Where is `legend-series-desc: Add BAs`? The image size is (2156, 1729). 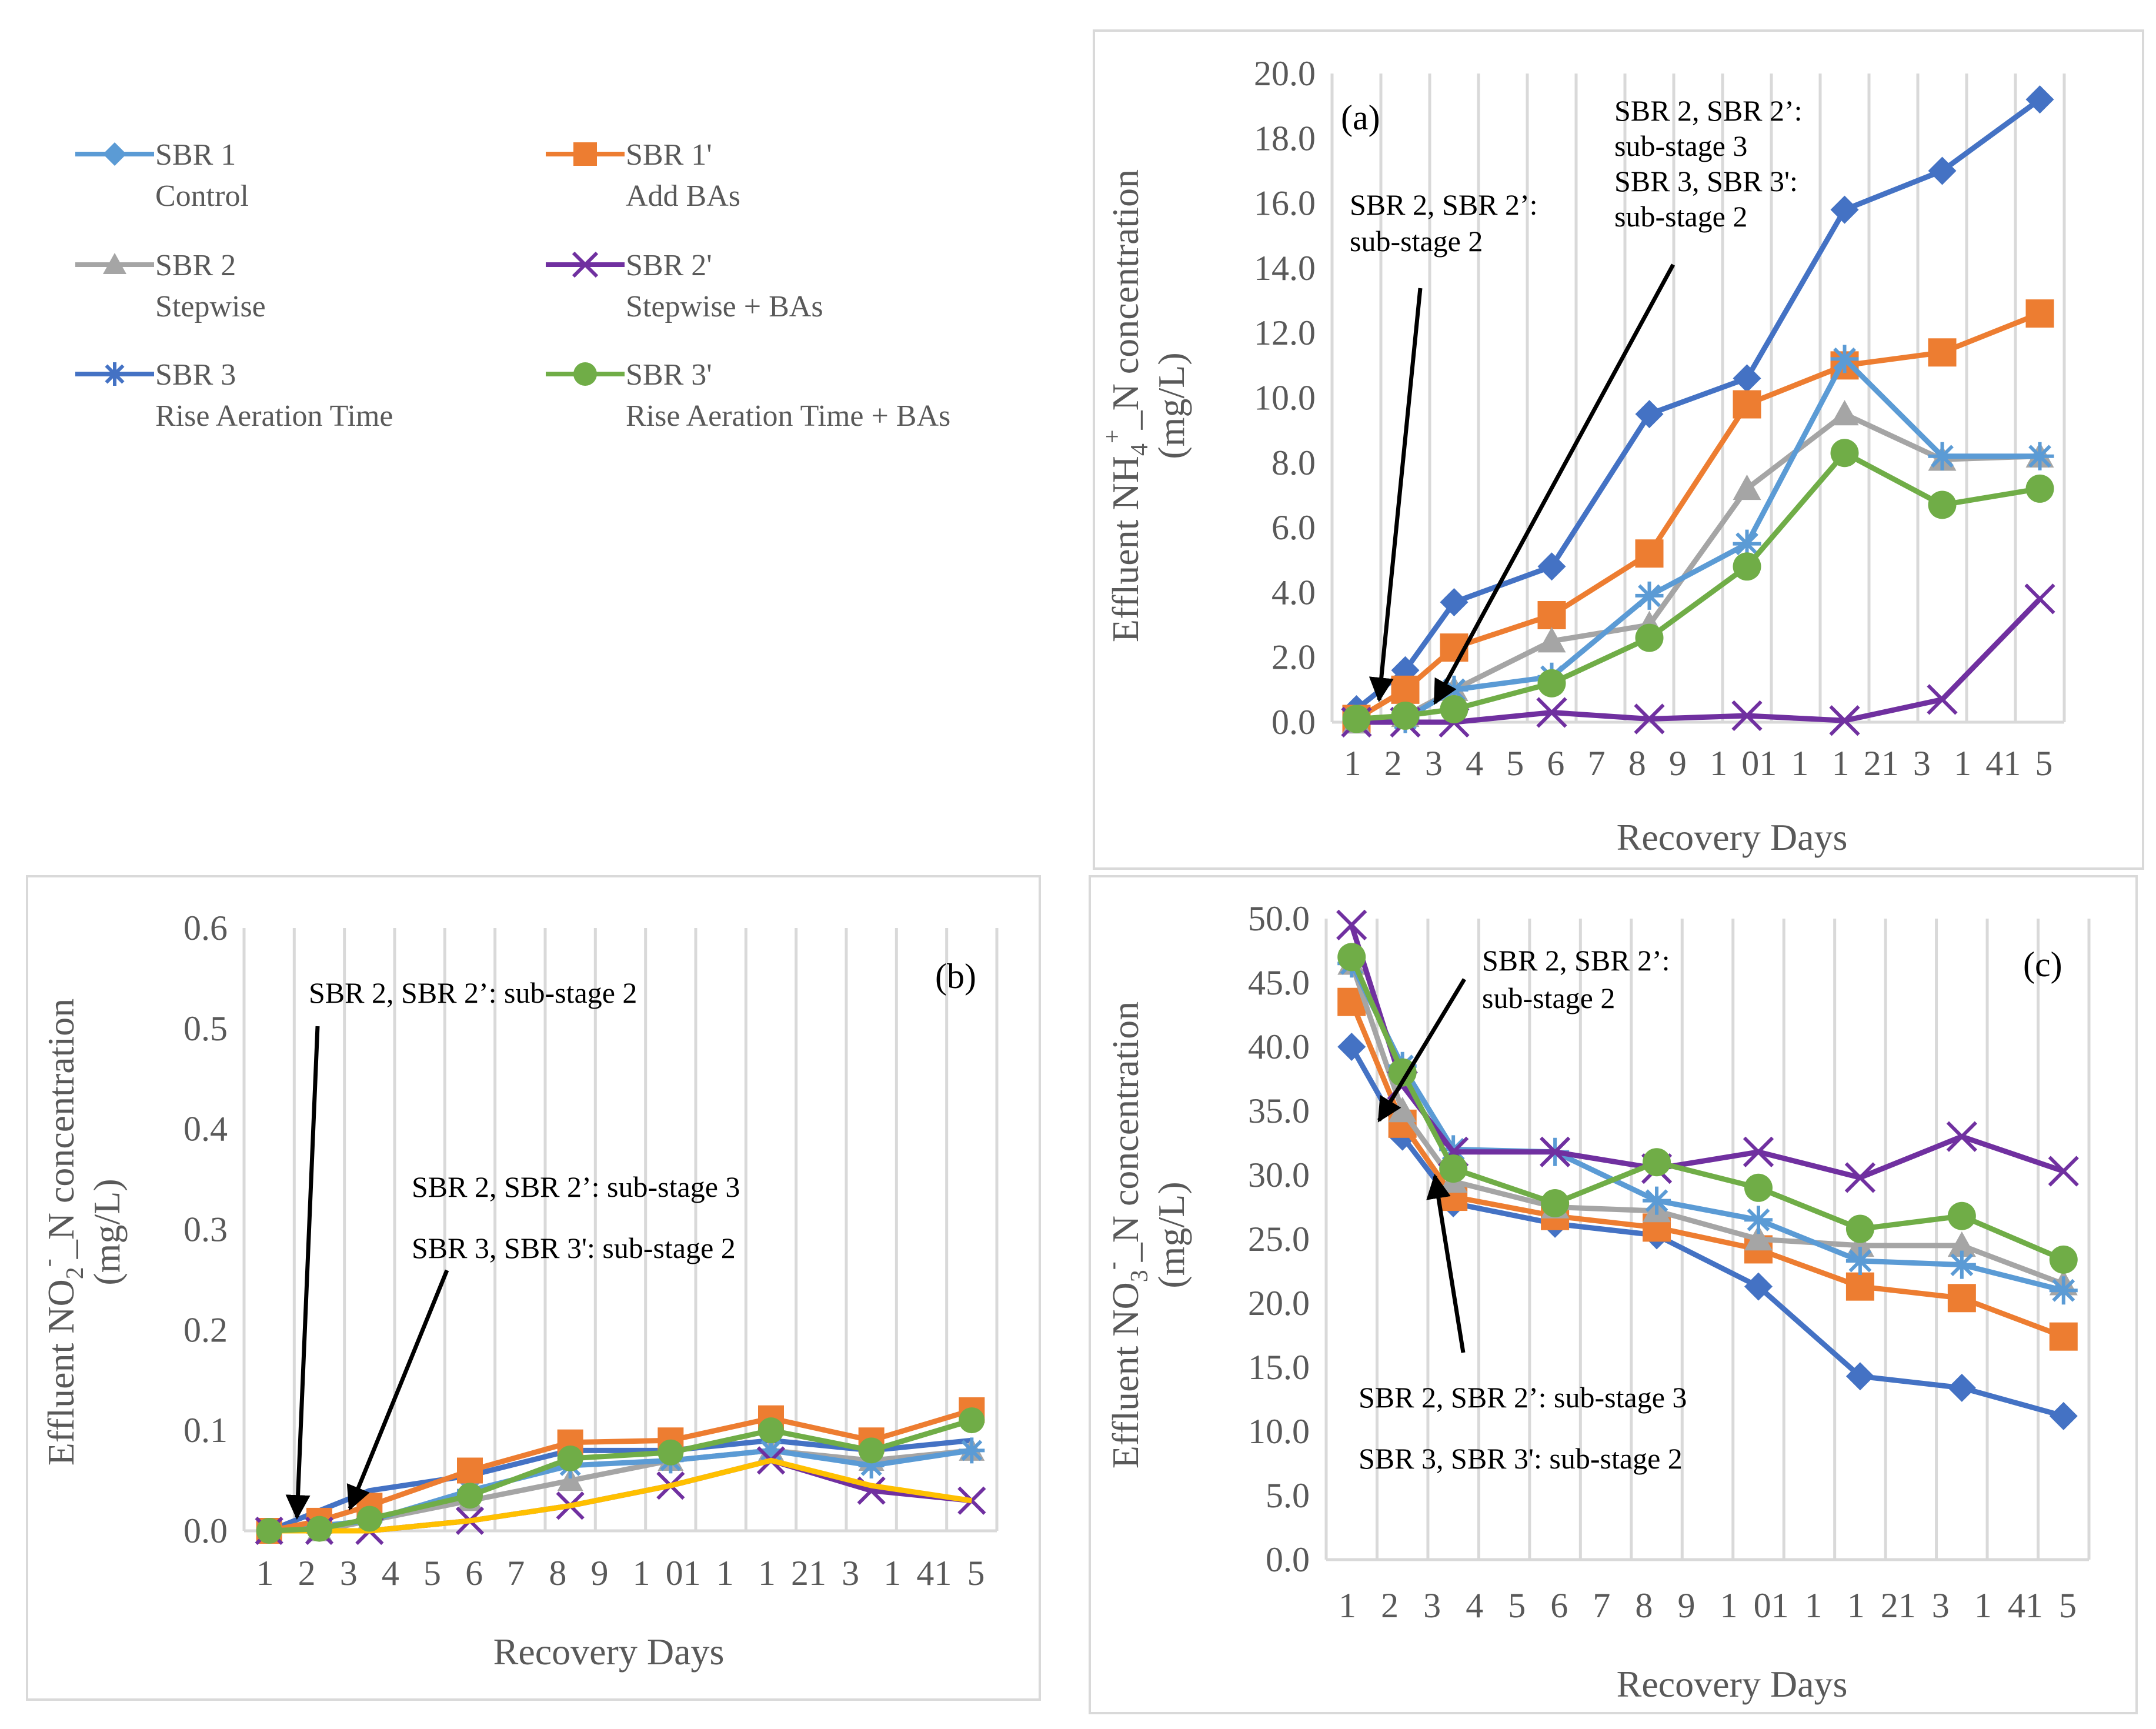 legend-series-desc: Add BAs is located at coordinates (683, 196).